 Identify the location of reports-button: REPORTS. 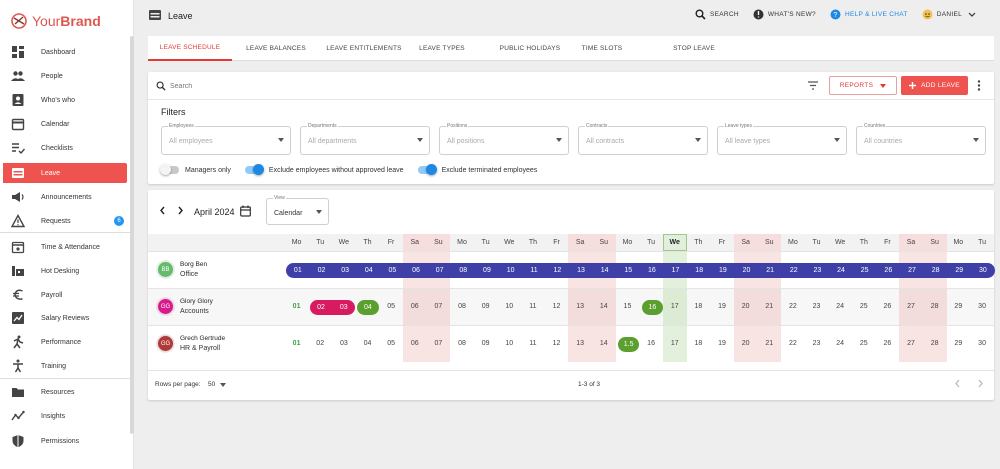
(863, 85).